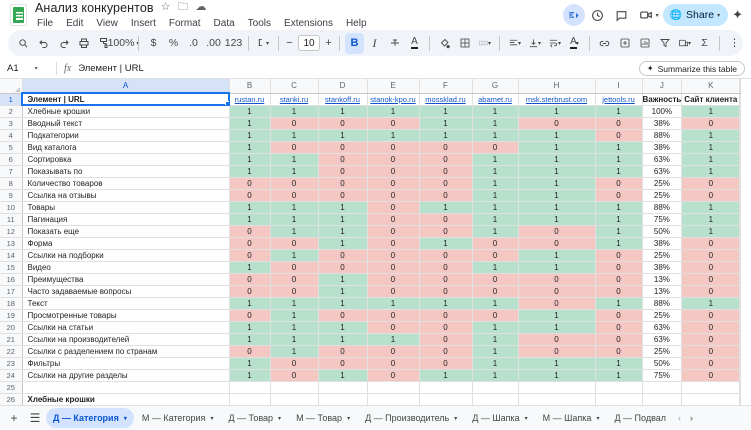  What do you see at coordinates (18, 15) in the screenshot?
I see `sheets-logo-icon` at bounding box center [18, 15].